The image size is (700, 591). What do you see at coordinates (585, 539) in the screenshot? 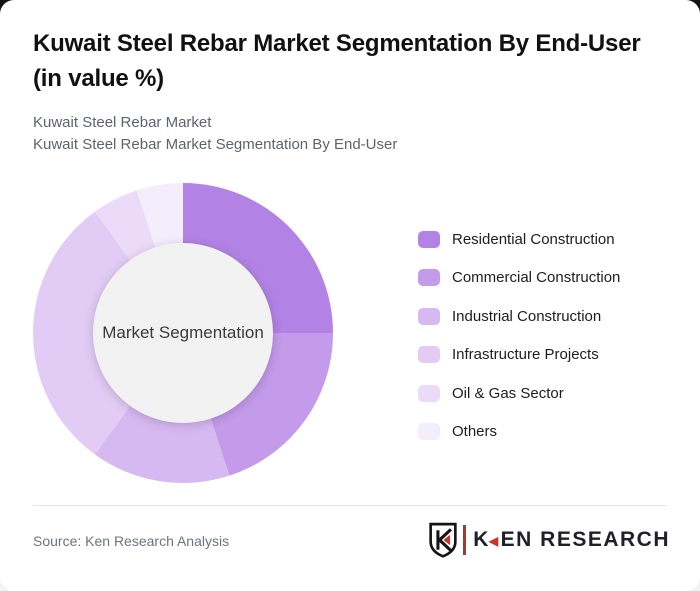
I see `logo-text-rest: EN RESEARCH` at bounding box center [585, 539].